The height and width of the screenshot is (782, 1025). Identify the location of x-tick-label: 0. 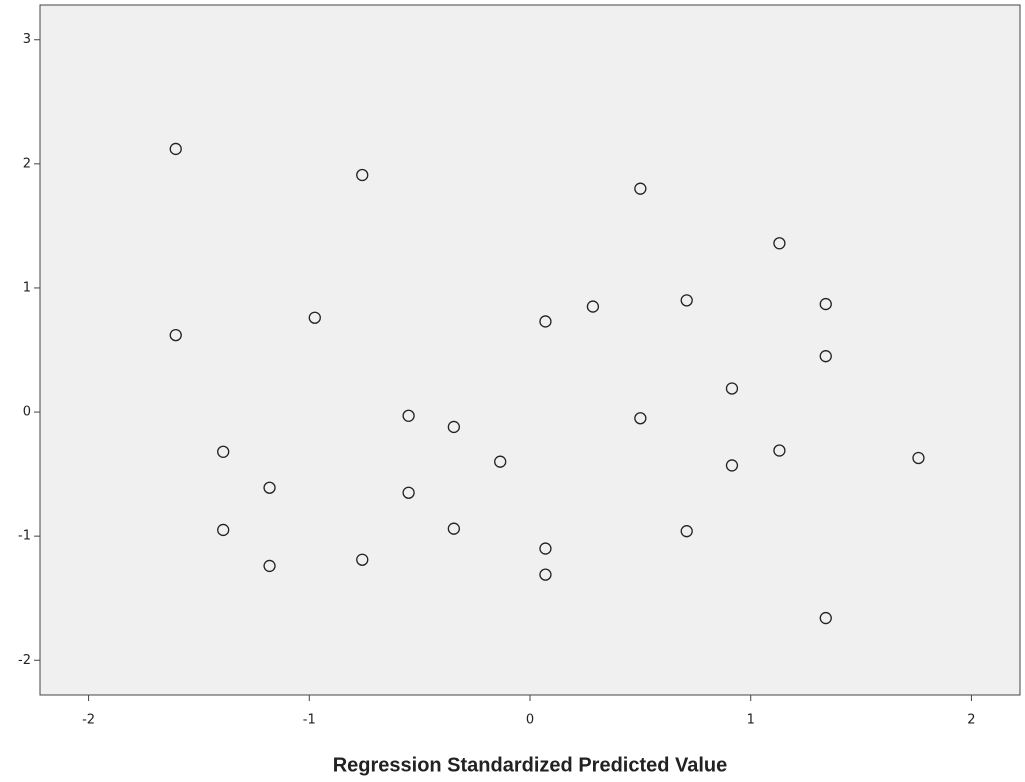
(530, 720).